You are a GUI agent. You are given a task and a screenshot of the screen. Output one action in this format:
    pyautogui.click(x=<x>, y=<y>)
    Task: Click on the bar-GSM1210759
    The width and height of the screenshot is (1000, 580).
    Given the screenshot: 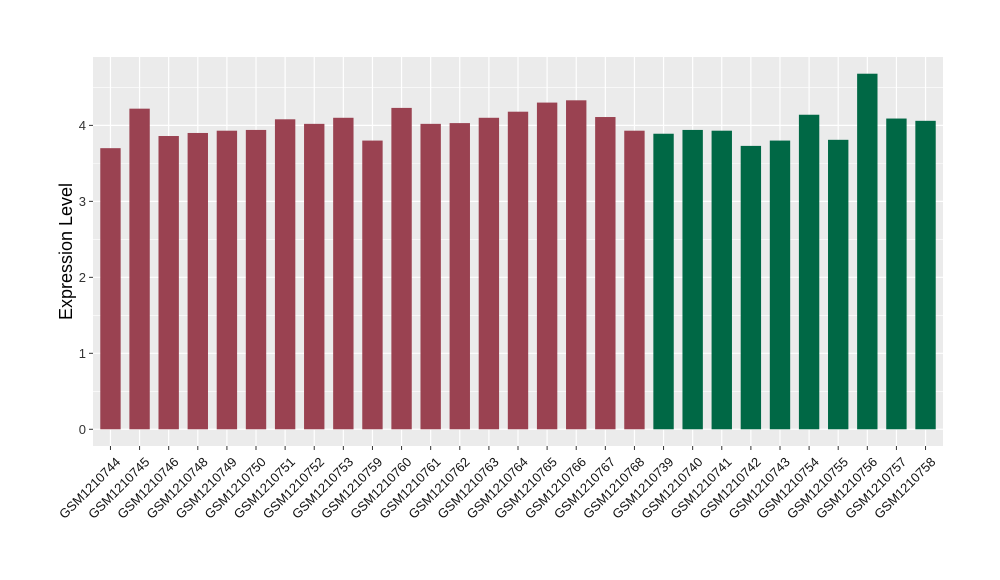 What is the action you would take?
    pyautogui.click(x=372, y=285)
    